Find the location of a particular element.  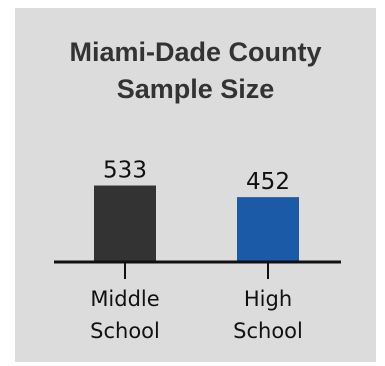

x-tick-label-1-line-1: Middle is located at coordinates (124, 299).